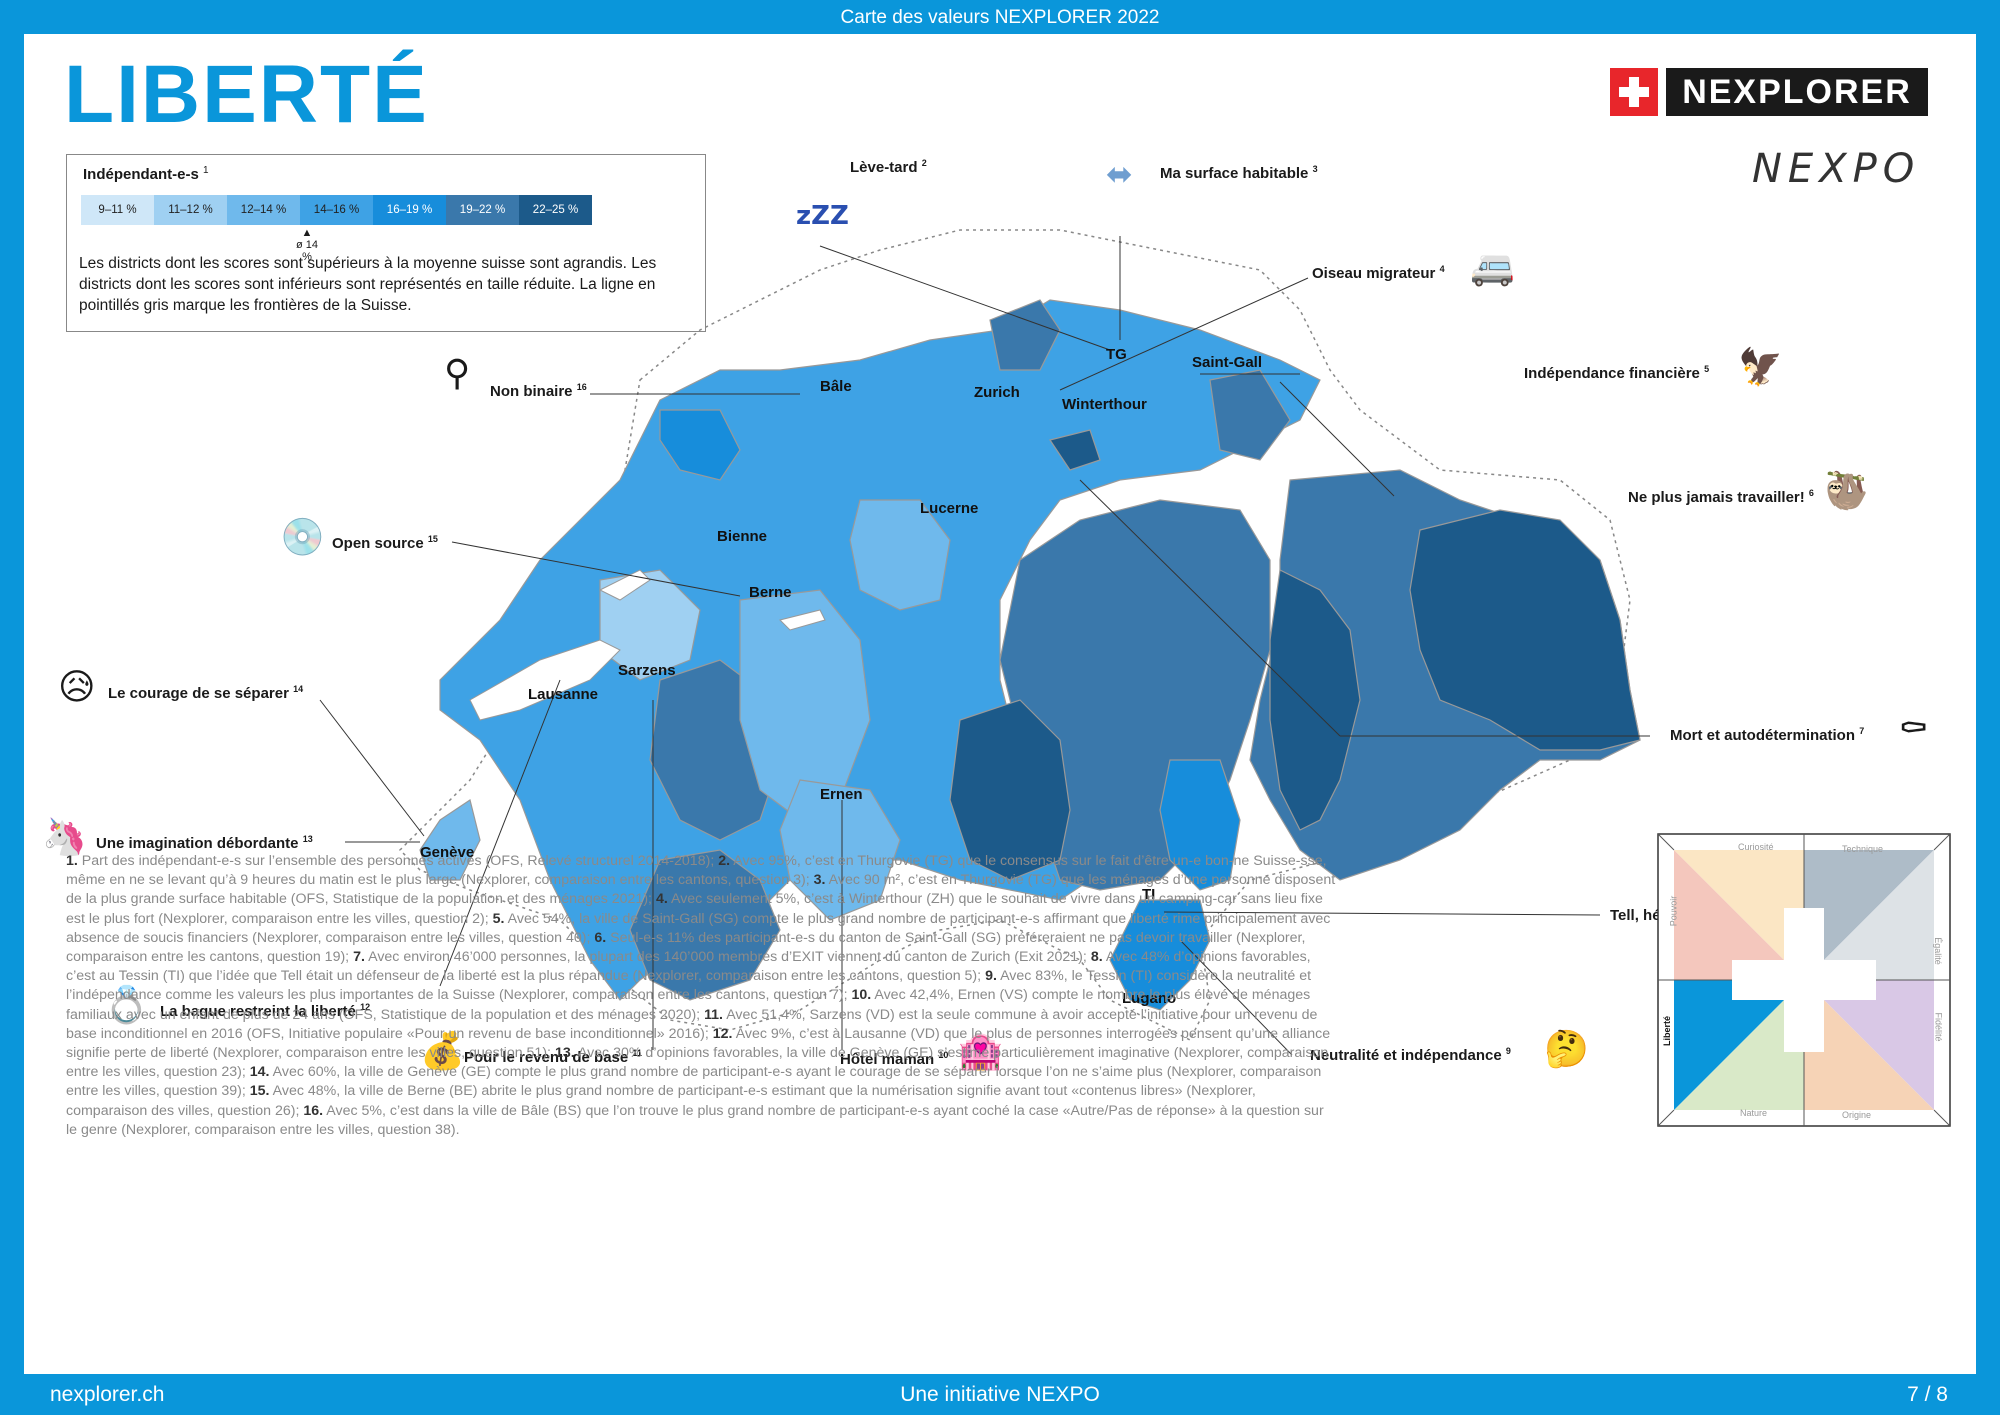 Image resolution: width=2000 pixels, height=1415 pixels. Describe the element at coordinates (1634, 92) in the screenshot. I see `swiss-flag-icon` at that location.